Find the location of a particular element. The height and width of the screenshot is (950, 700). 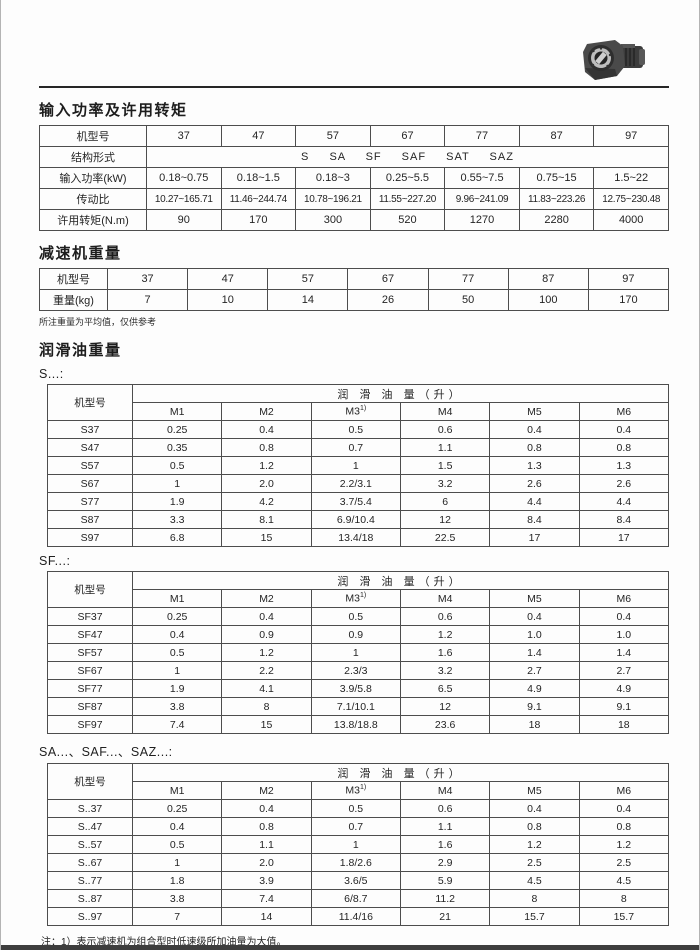

oil-value-cell: 3.8 is located at coordinates (177, 706).